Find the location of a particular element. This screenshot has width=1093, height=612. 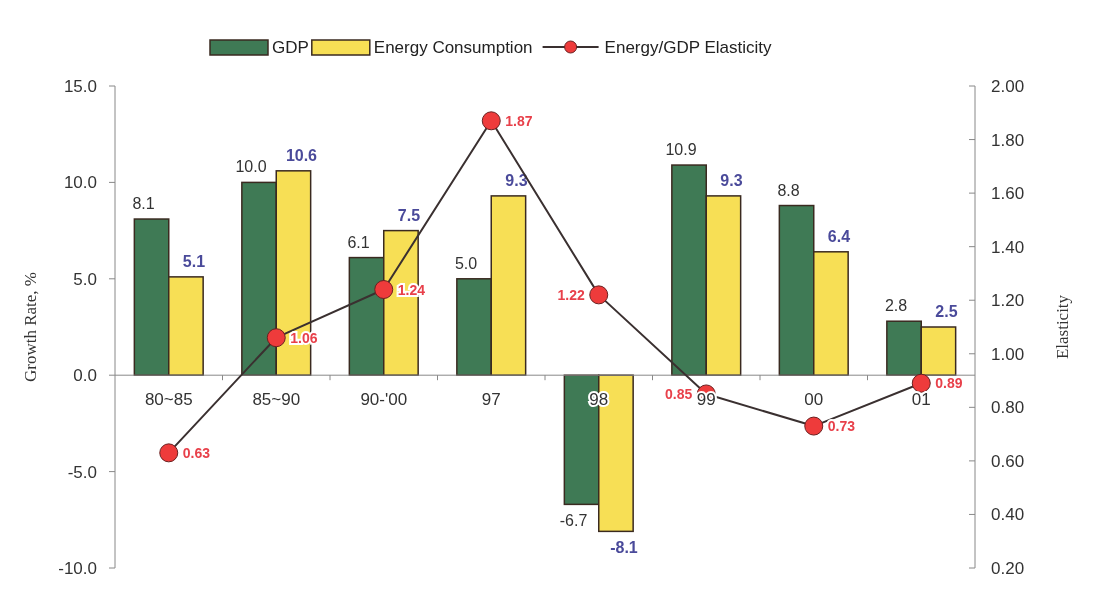

y-tick-label: 15.0 is located at coordinates (80, 86).